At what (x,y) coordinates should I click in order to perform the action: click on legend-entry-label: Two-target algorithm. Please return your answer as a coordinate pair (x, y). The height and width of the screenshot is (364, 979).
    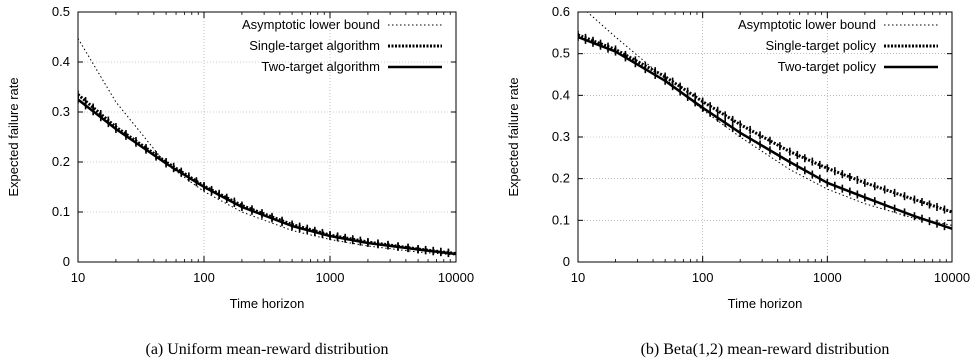
    Looking at the image, I should click on (321, 66).